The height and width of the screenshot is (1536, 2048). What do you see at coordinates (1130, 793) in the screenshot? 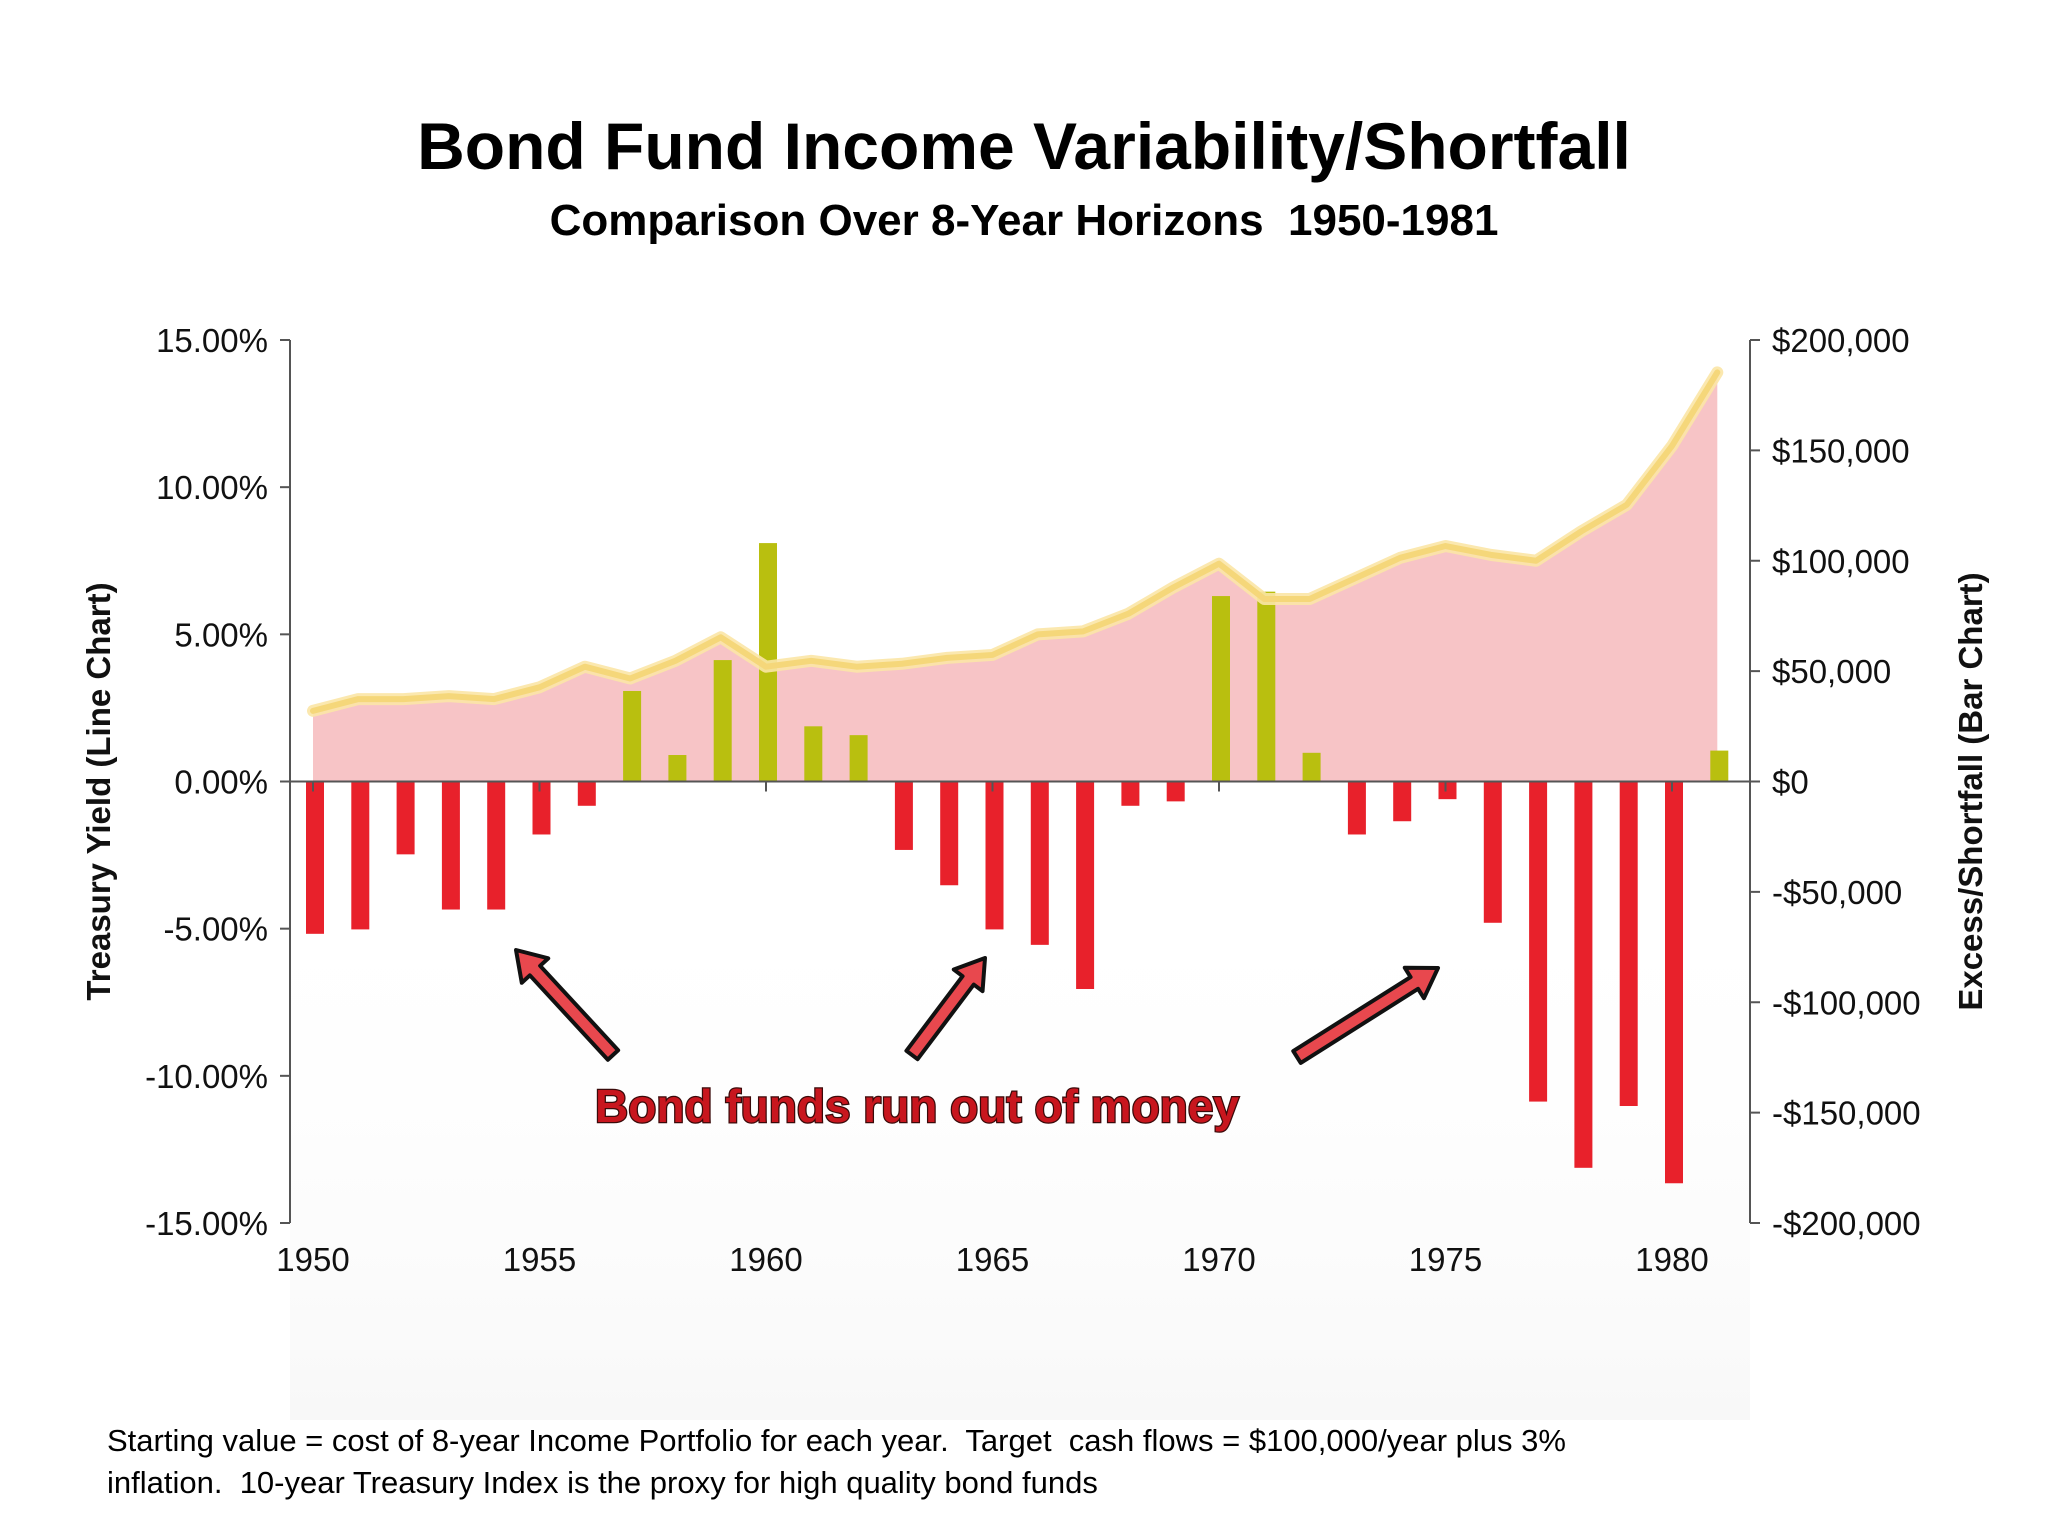
I see `bar-1968` at bounding box center [1130, 793].